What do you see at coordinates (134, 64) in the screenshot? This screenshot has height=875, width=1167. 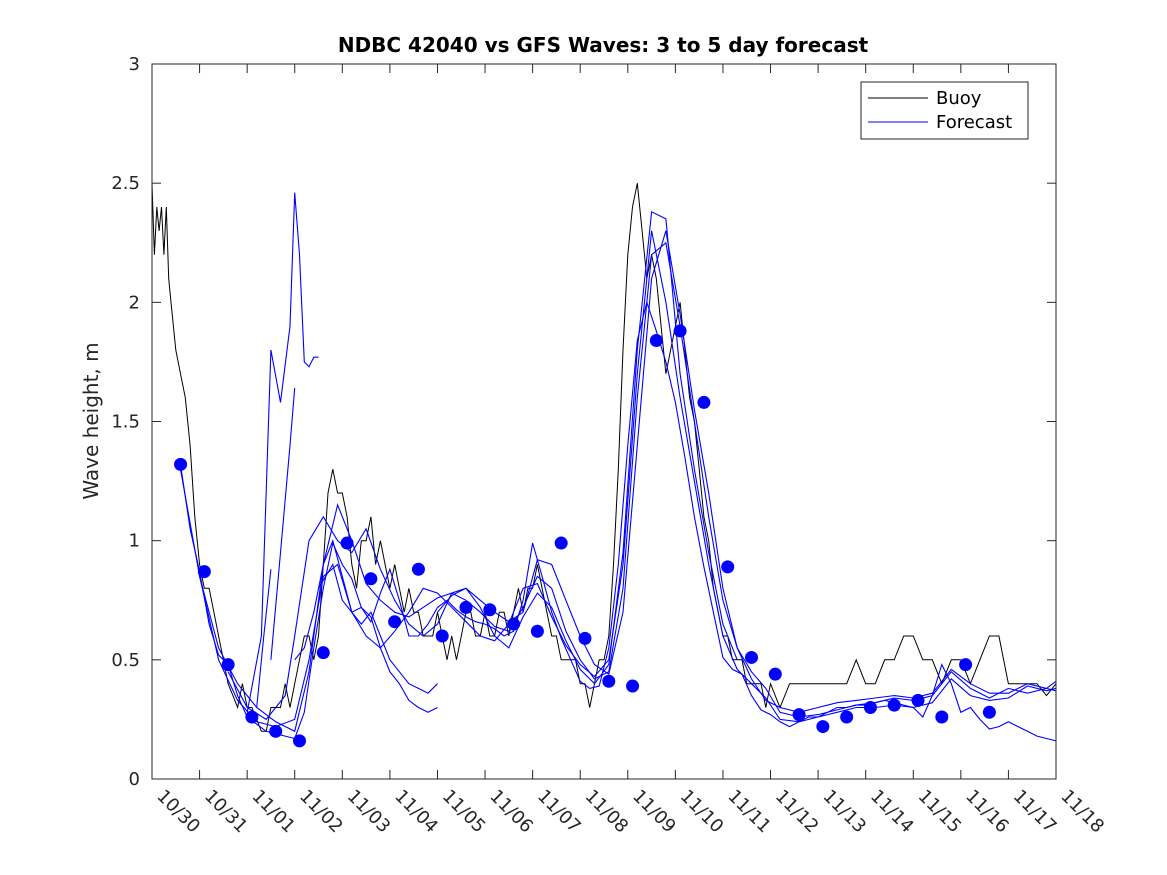 I see `y-tick-label: 3` at bounding box center [134, 64].